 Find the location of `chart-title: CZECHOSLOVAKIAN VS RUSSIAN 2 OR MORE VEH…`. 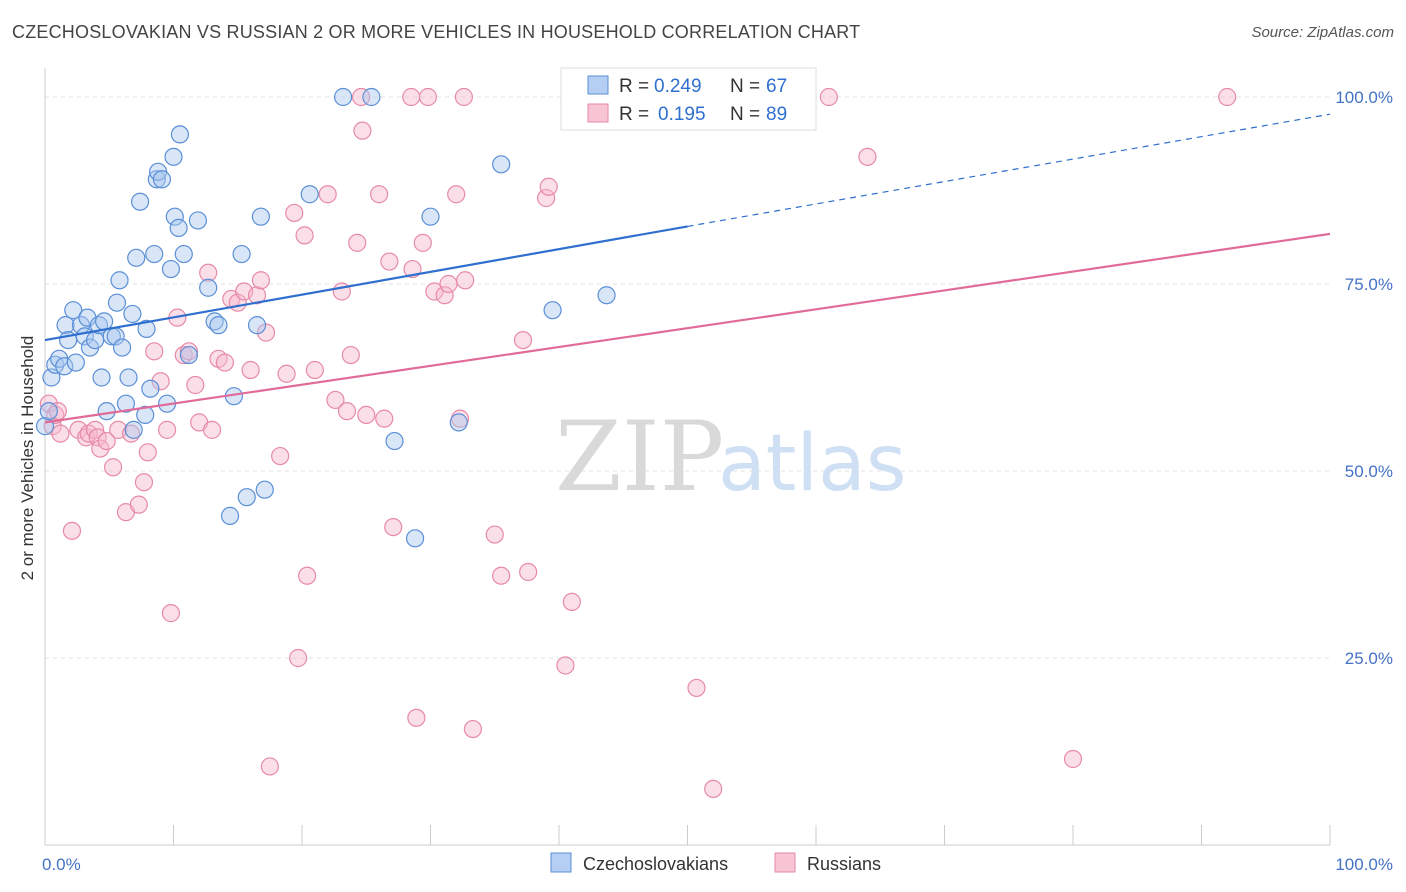

chart-title: CZECHOSLOVAKIAN VS RUSSIAN 2 OR MORE VEH… is located at coordinates (436, 32).